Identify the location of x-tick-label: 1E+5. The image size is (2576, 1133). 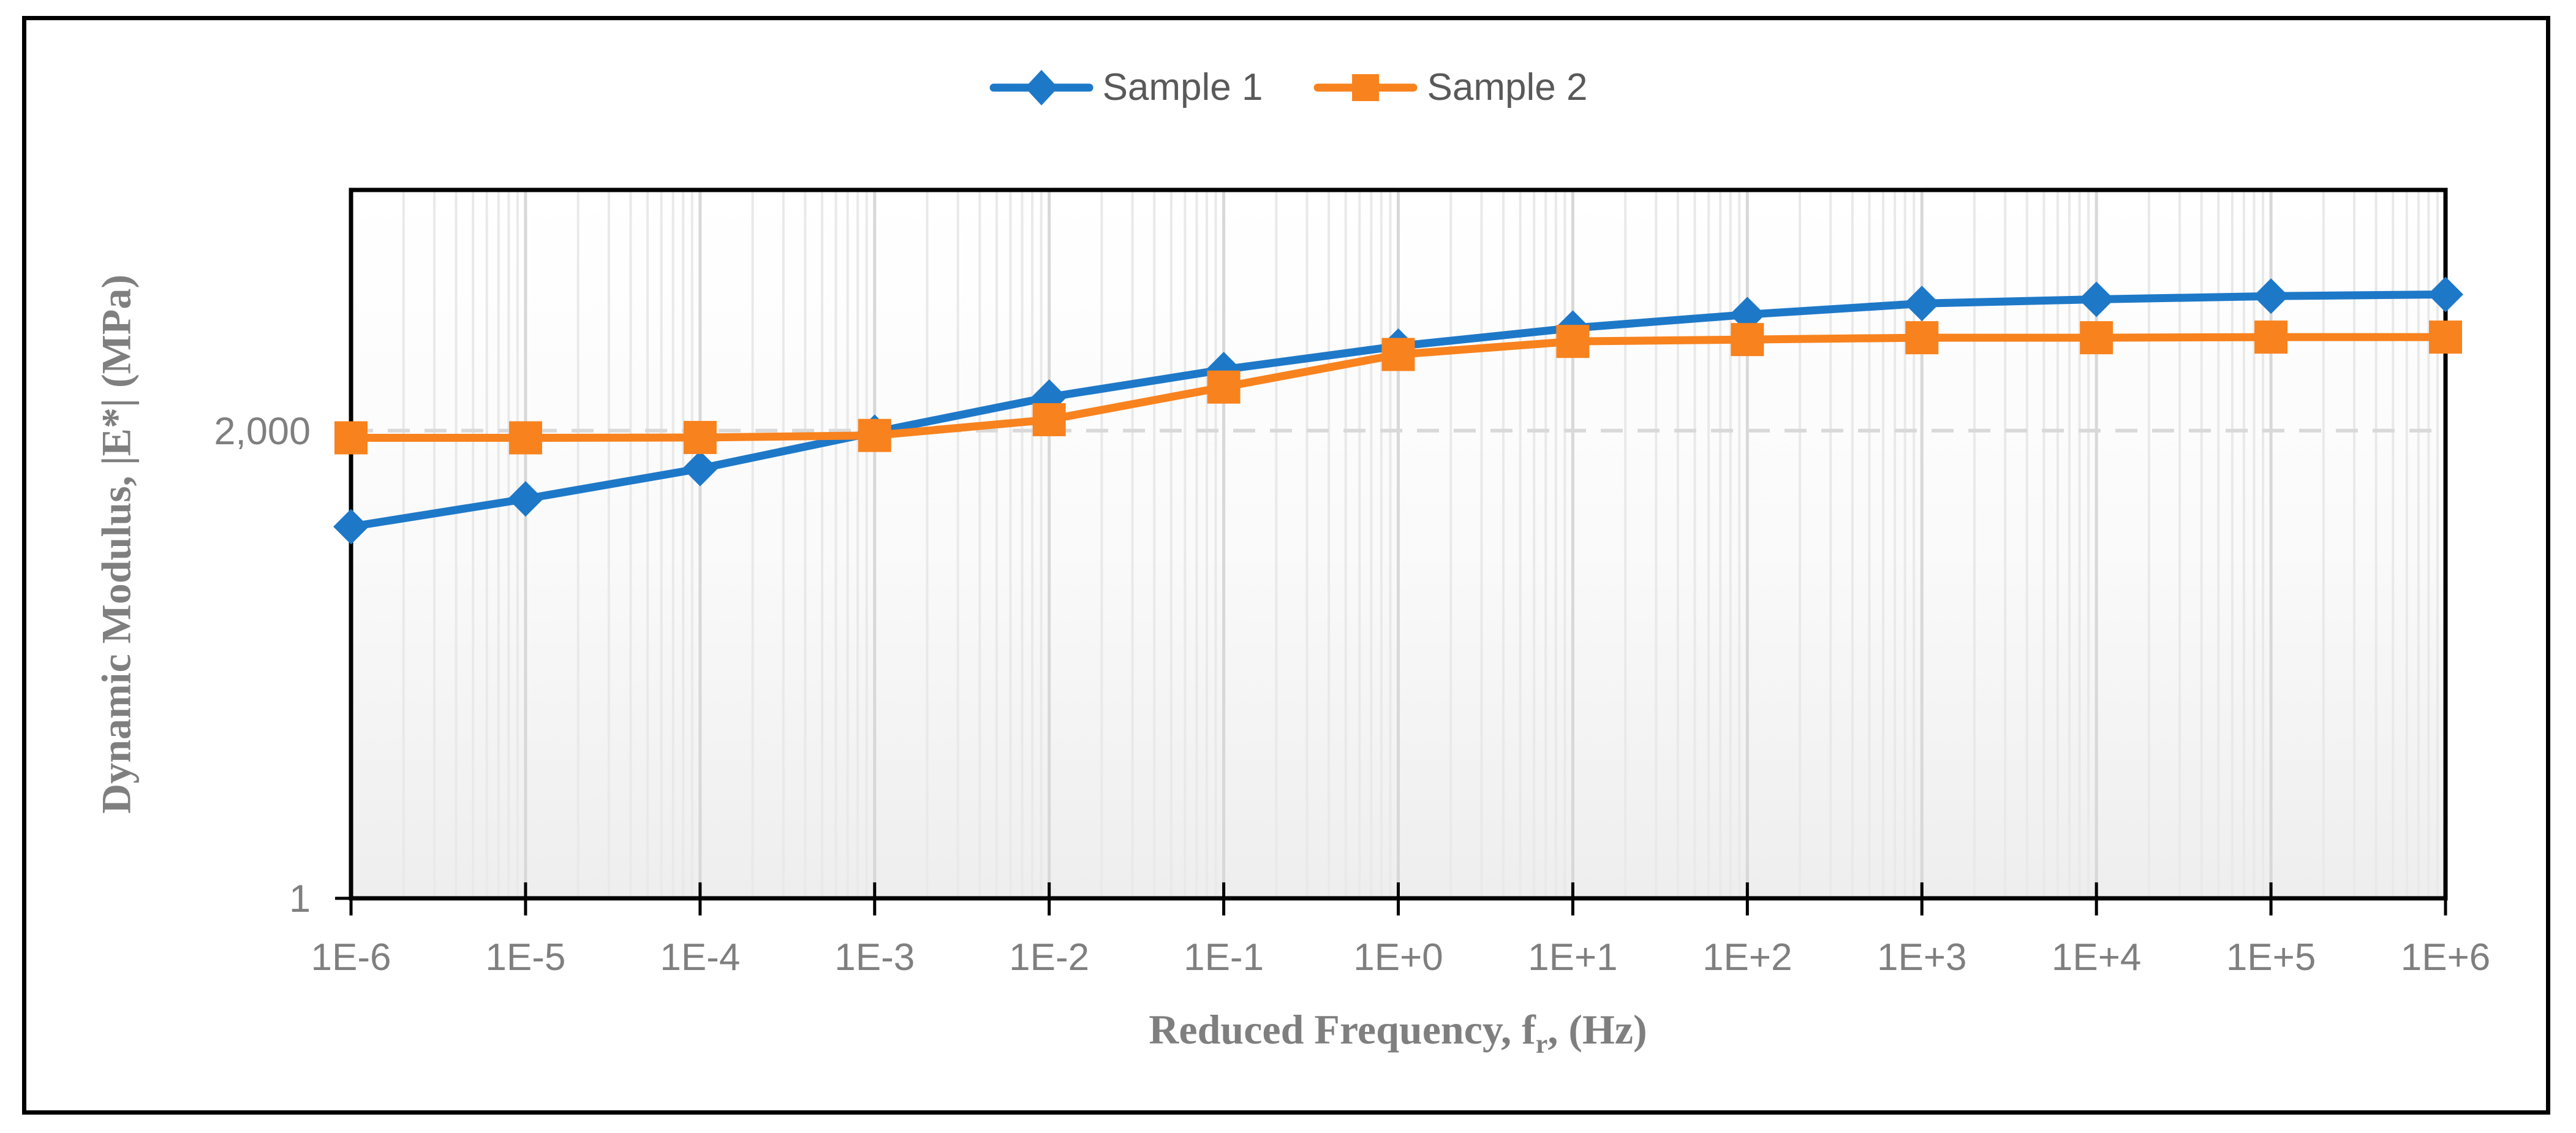
(2271, 957).